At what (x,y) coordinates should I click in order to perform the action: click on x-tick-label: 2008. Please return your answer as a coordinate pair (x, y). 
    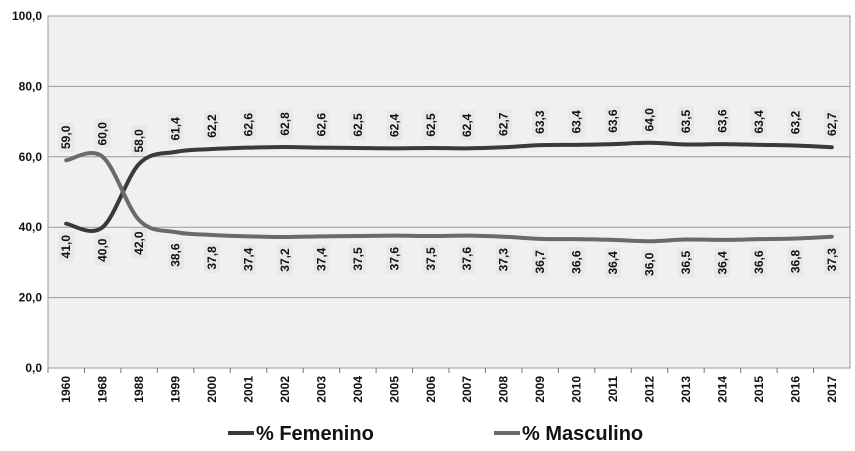
    Looking at the image, I should click on (504, 389).